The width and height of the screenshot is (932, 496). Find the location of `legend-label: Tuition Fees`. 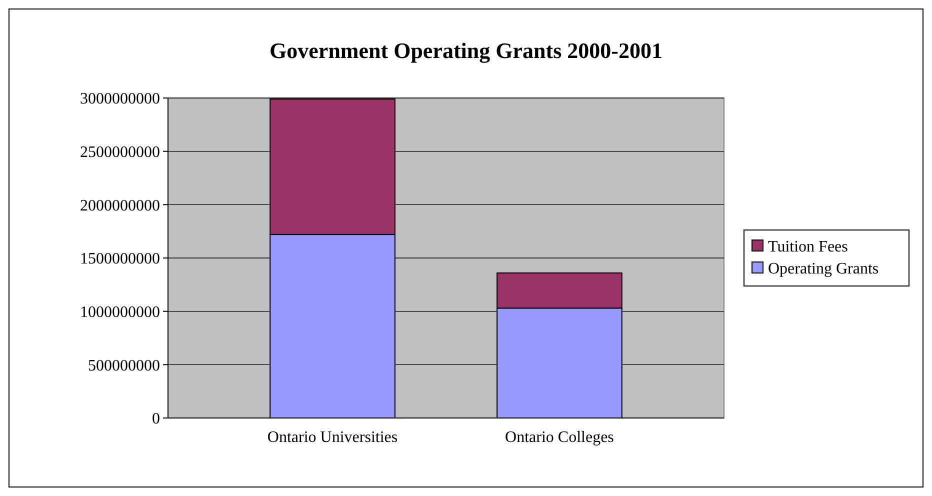

legend-label: Tuition Fees is located at coordinates (808, 247).